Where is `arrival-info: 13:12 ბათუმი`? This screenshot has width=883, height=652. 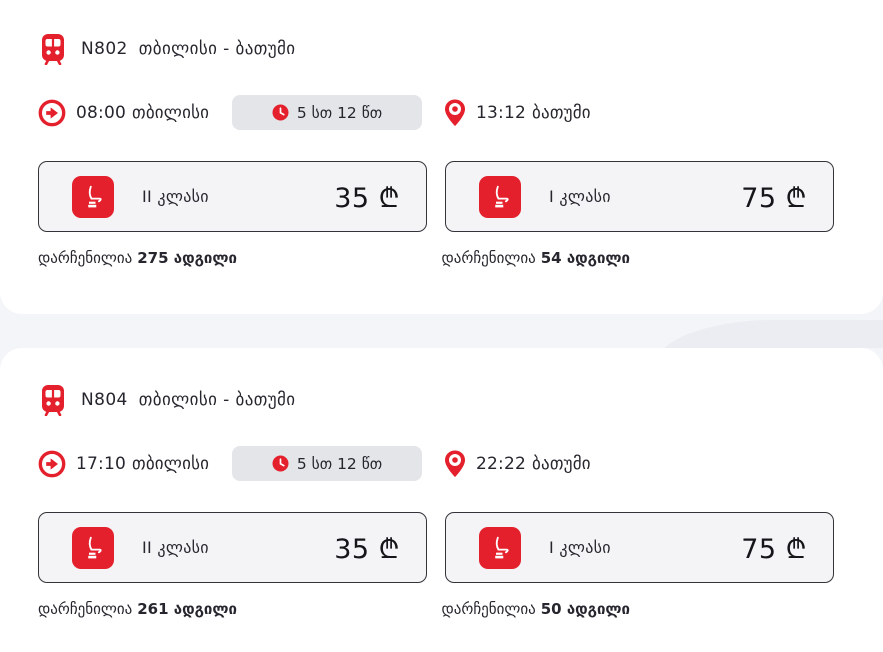
arrival-info: 13:12 ბათუმი is located at coordinates (517, 112).